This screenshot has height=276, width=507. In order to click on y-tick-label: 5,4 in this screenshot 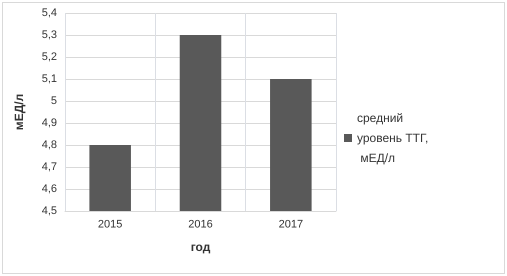, I will do `click(49, 13)`.